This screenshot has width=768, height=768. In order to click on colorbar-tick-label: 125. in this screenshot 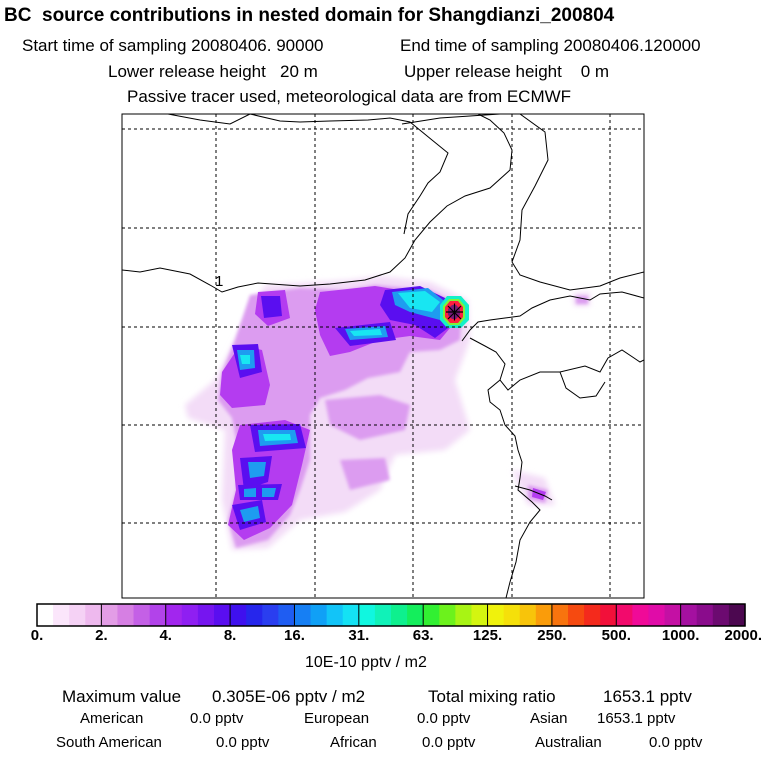, I will do `click(487, 635)`.